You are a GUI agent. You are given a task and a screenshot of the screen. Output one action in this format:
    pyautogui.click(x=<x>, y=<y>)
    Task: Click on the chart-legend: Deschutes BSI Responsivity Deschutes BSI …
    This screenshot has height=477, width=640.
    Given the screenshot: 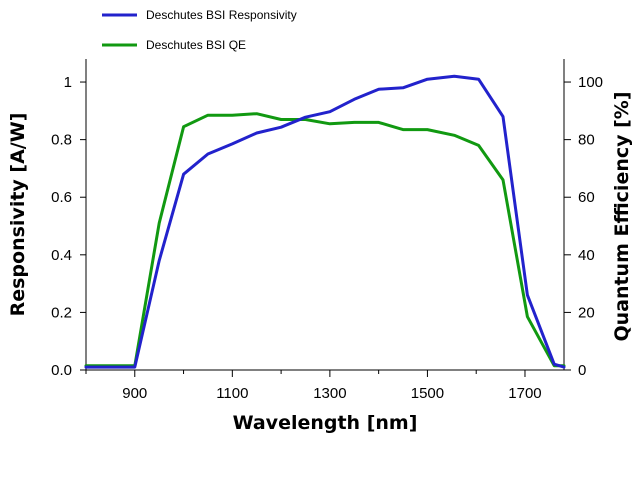 What is the action you would take?
    pyautogui.click(x=199, y=30)
    